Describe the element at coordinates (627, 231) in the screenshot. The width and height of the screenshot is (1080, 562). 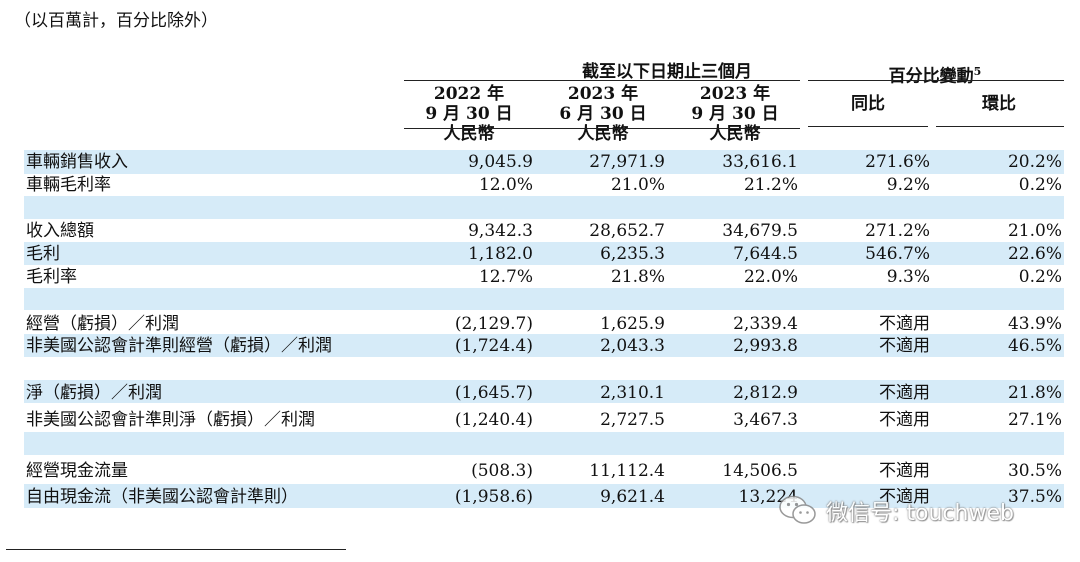
I see `value-2023-jun: 28,652.7` at that location.